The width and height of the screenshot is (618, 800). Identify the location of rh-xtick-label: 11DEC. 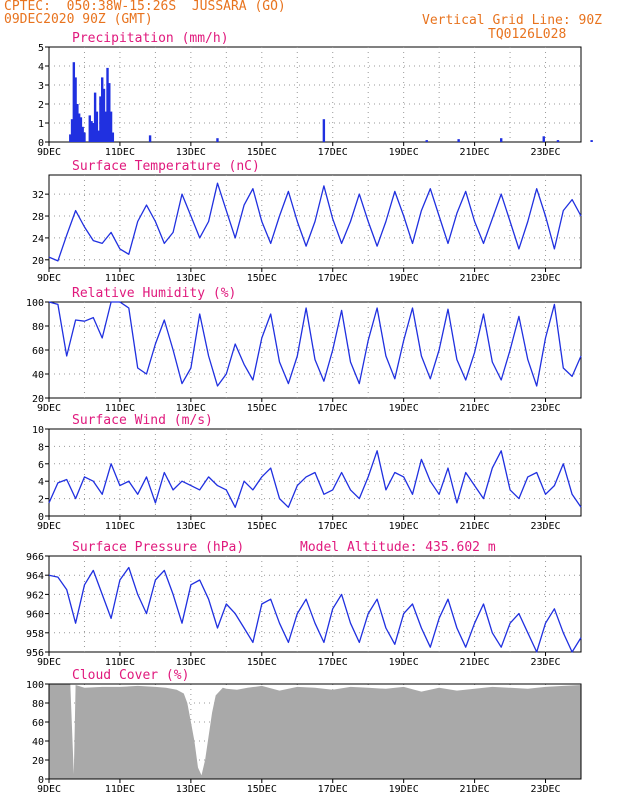
(120, 408).